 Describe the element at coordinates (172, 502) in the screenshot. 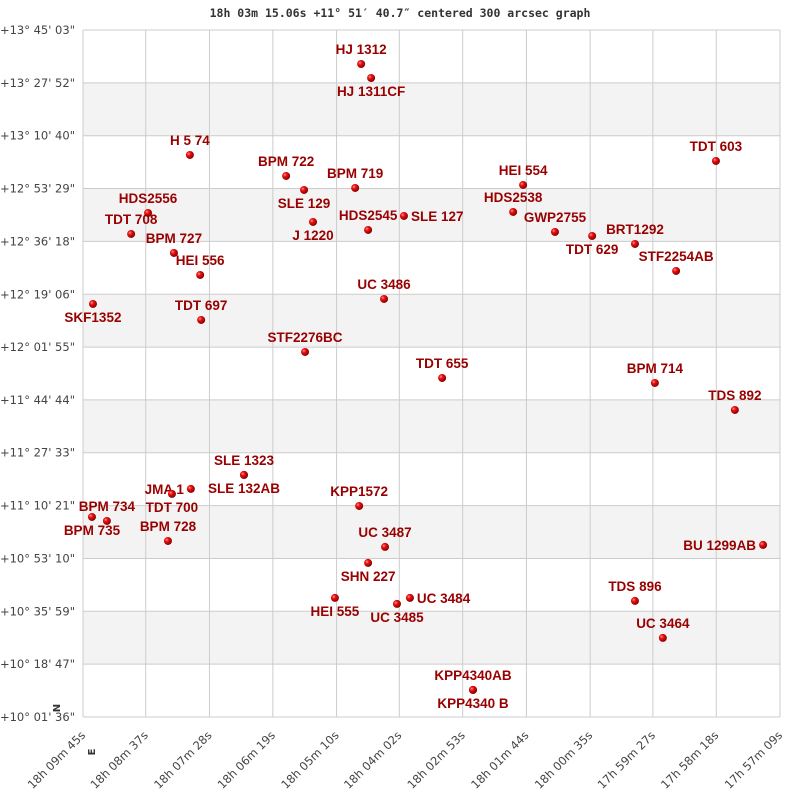

I see `star-point: TDT 700` at that location.